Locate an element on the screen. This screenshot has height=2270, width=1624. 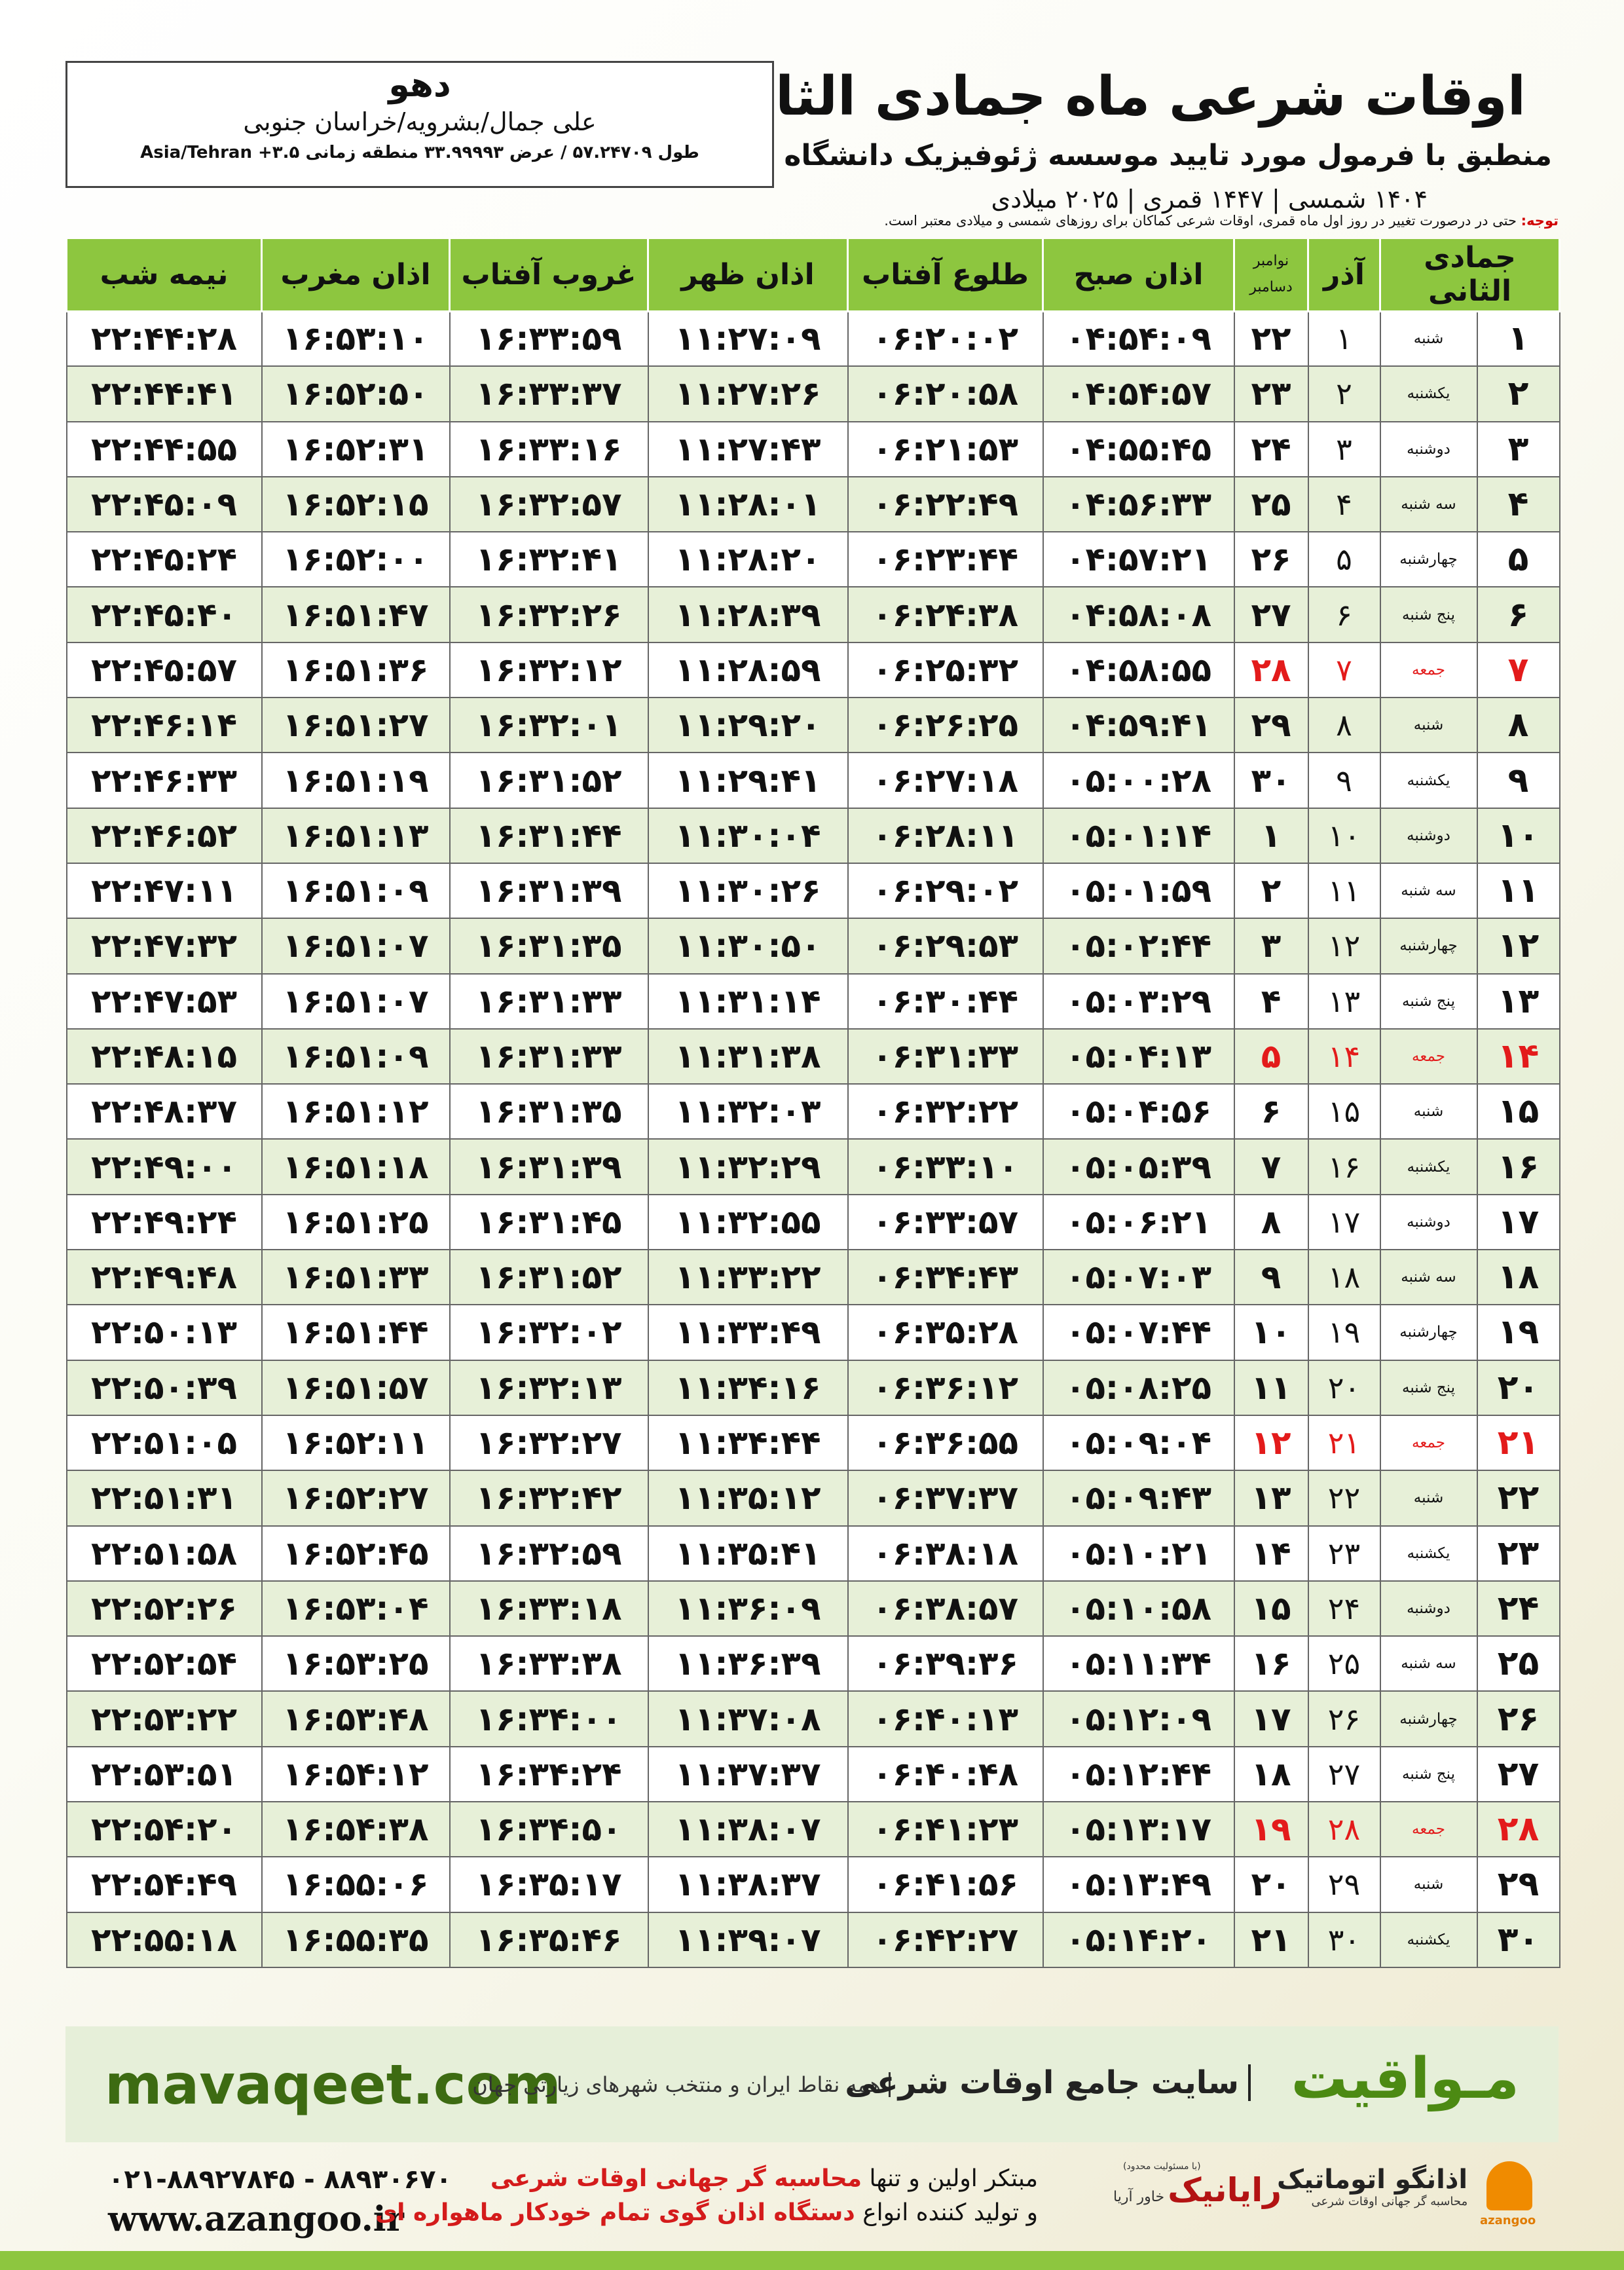
time-cell: ۰۵:۱۳:۱۷ is located at coordinates (1138, 1829).